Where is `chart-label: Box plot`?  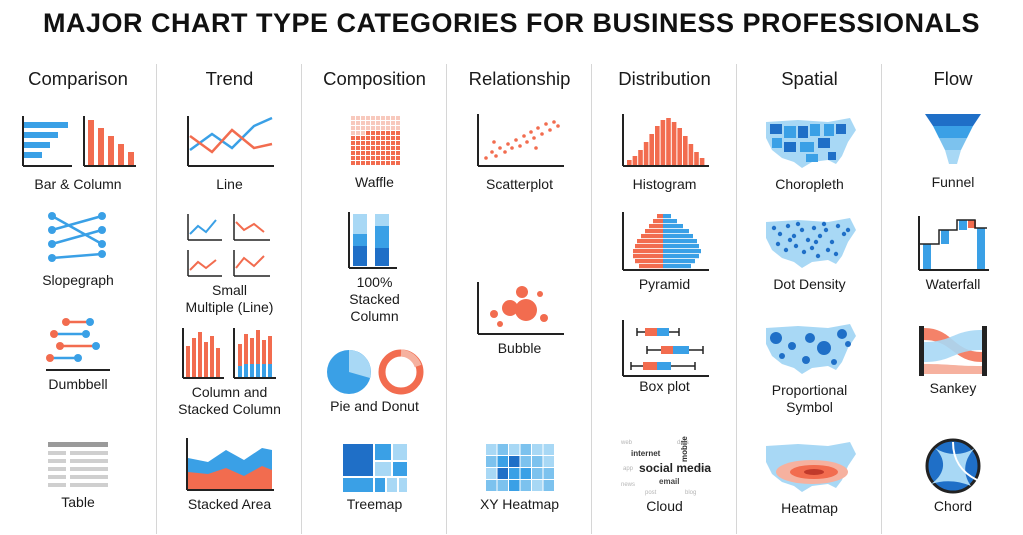 chart-label: Box plot is located at coordinates (664, 386).